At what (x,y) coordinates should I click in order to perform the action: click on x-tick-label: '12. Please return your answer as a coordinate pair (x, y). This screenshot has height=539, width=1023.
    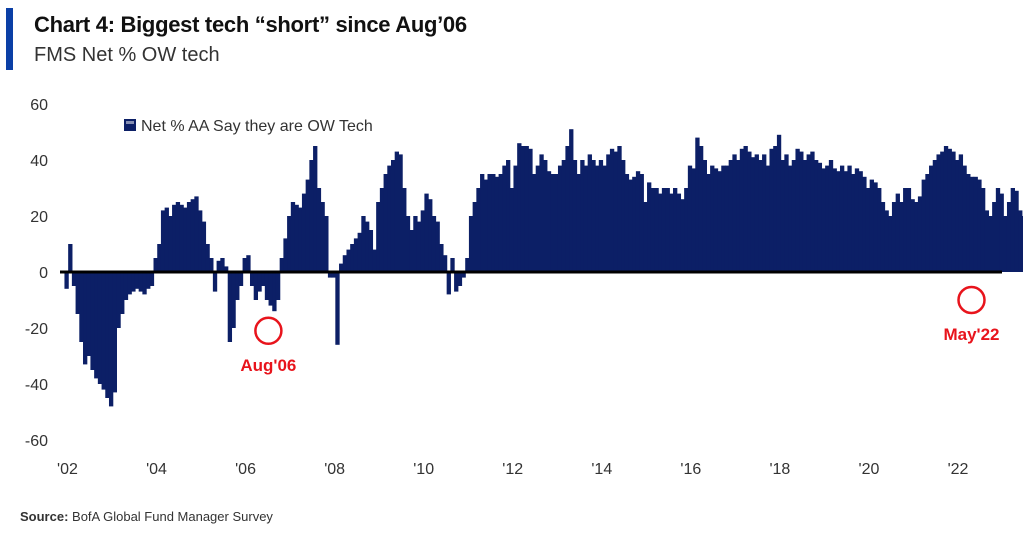
    Looking at the image, I should click on (512, 469).